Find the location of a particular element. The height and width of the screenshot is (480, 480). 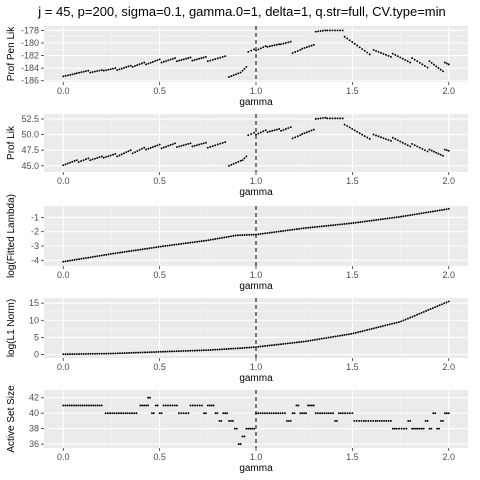

y-axis-label: Prof Pen Lik is located at coordinates (11, 53).